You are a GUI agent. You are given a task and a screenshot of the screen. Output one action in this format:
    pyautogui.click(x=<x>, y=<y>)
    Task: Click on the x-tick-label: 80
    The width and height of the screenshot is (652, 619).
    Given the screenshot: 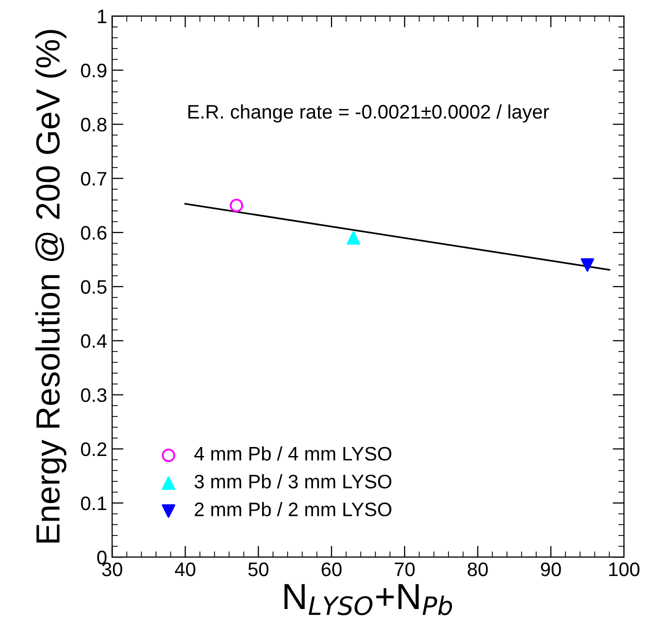 What is the action you would take?
    pyautogui.click(x=478, y=569)
    